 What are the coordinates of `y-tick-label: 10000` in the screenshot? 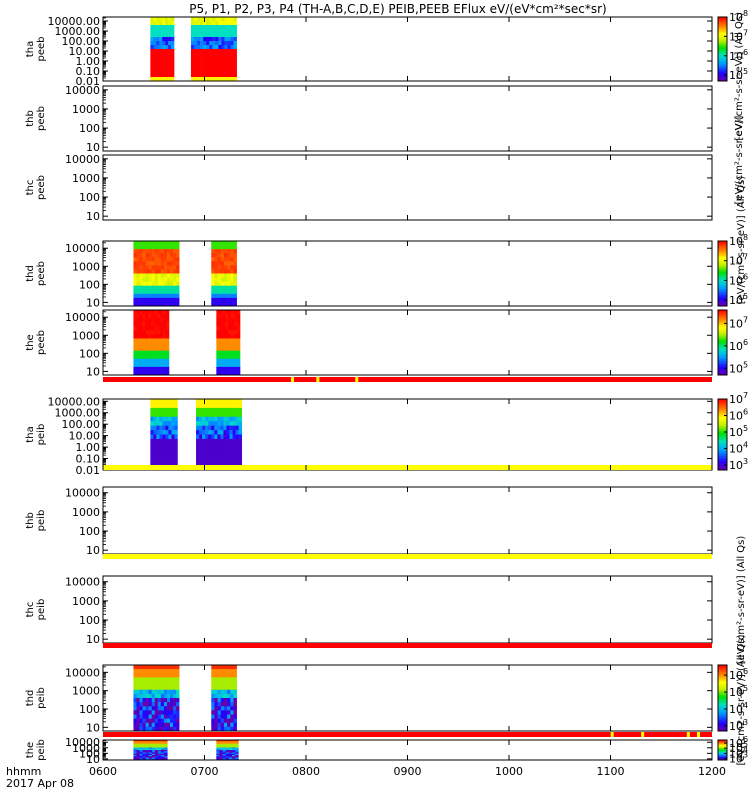 It's located at (82, 493).